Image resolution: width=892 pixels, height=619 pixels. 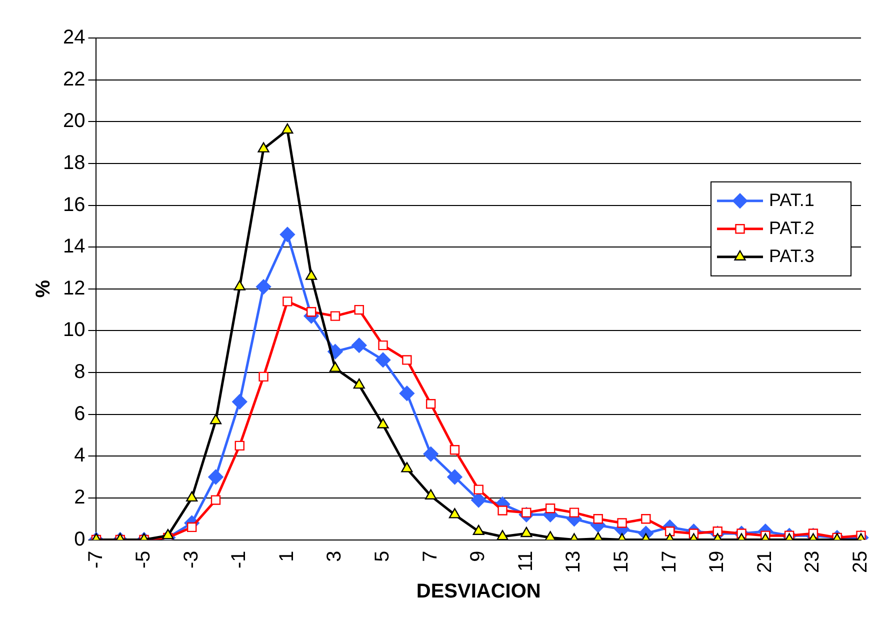 What do you see at coordinates (239, 559) in the screenshot?
I see `x-tick-label: -1` at bounding box center [239, 559].